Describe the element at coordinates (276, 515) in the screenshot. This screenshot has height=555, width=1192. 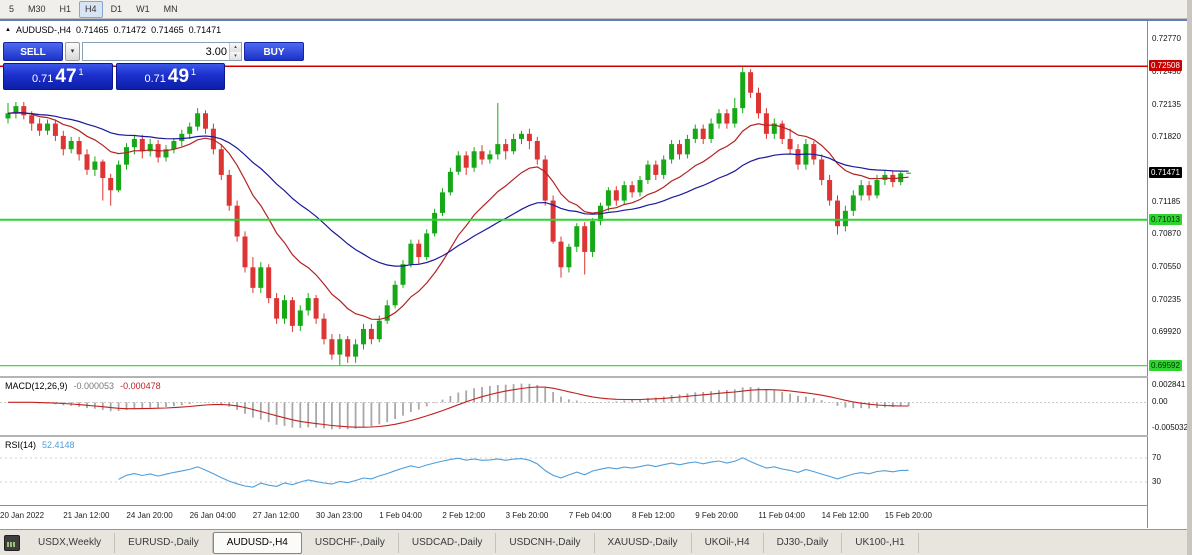
I see `time-axis-label: 27 Jan 12:00` at that location.